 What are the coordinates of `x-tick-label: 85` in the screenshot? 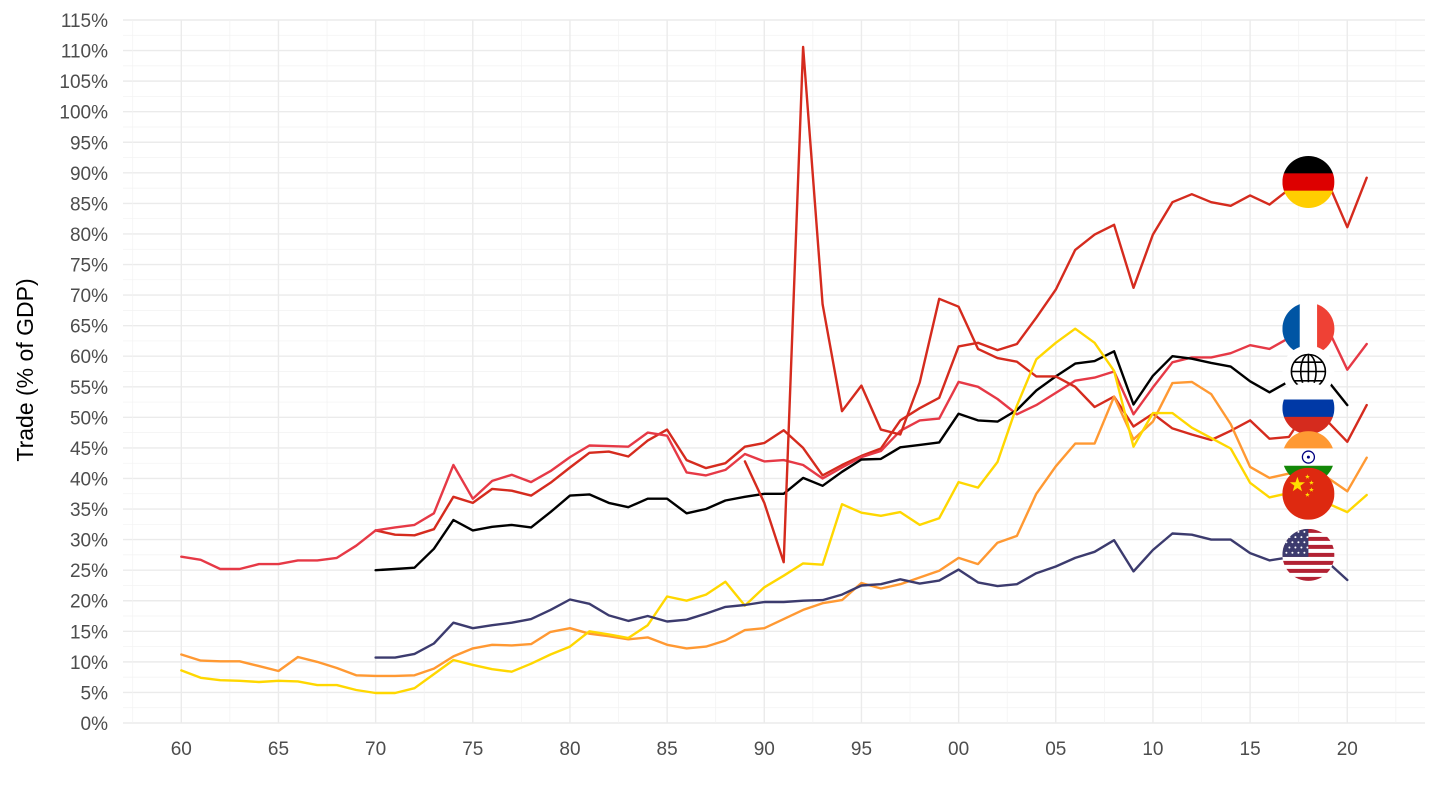 It's located at (667, 749).